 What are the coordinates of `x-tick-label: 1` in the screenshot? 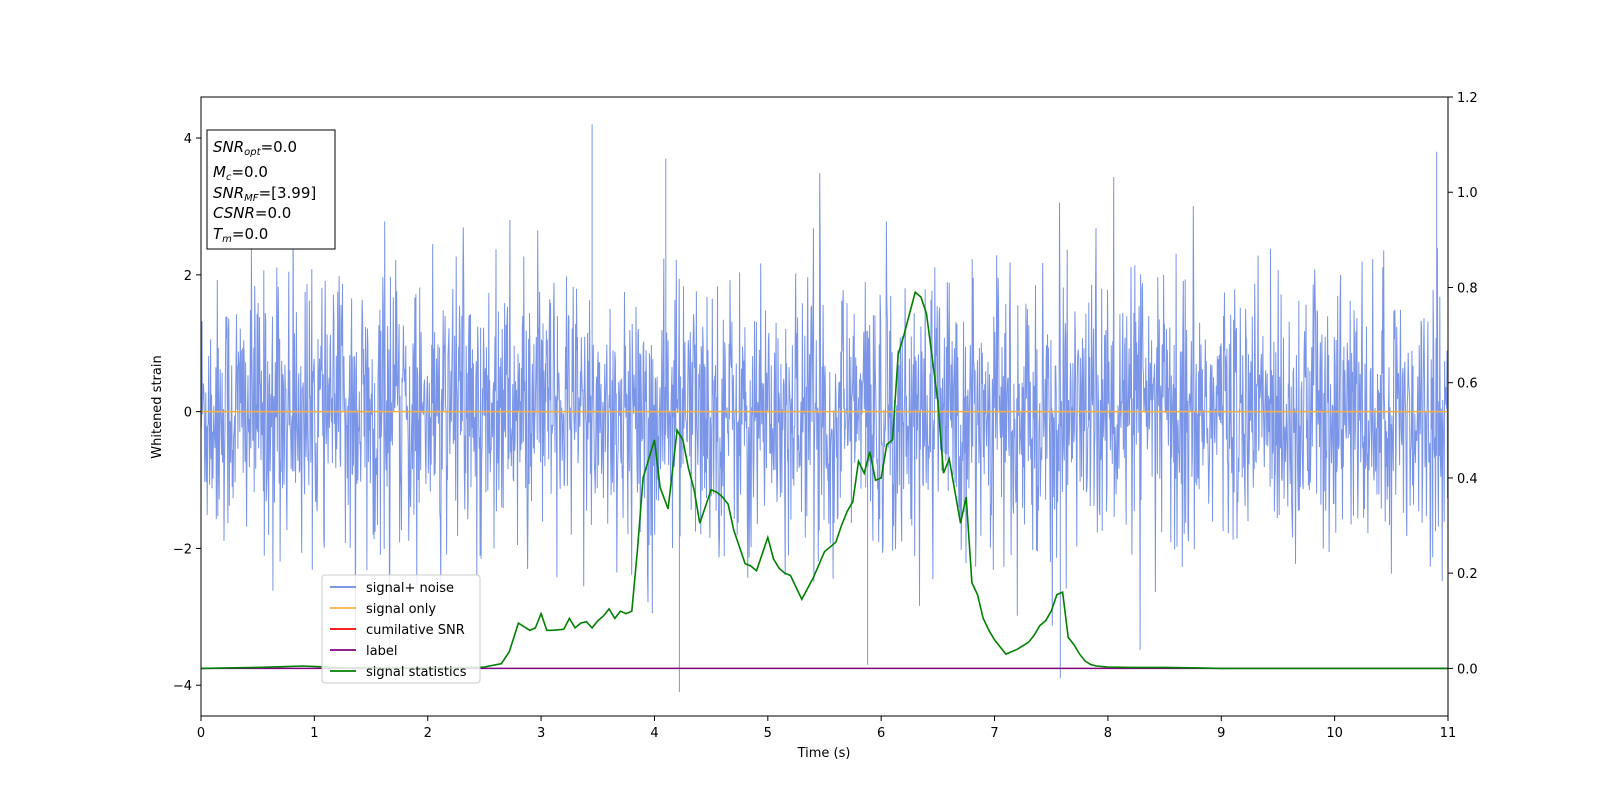 It's located at (314, 733).